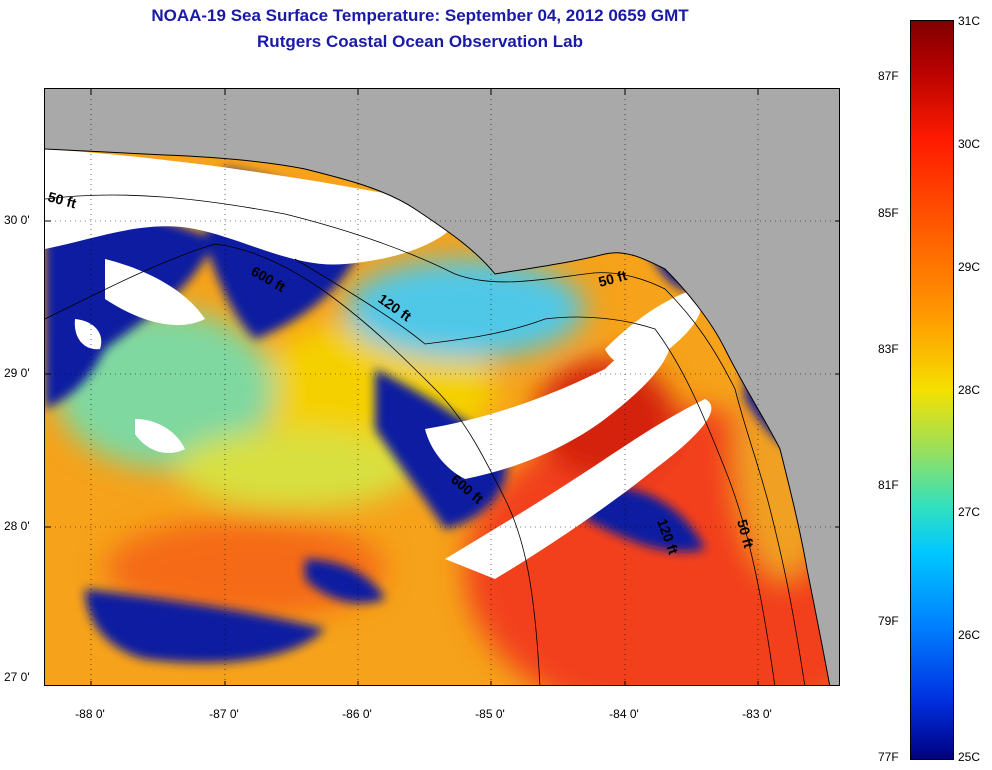 The height and width of the screenshot is (770, 992). I want to click on lon-label: -87 0', so click(224, 714).